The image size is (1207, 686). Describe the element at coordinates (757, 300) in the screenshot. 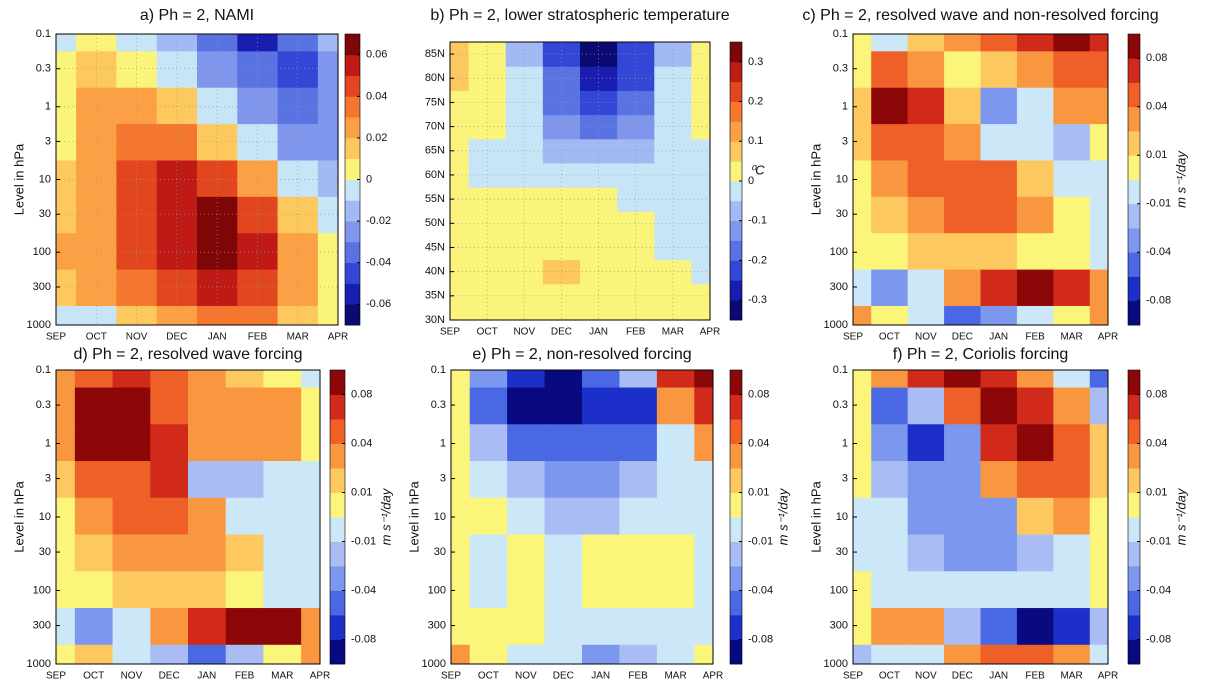

I see `colorbar-tick-label: -0.3` at that location.